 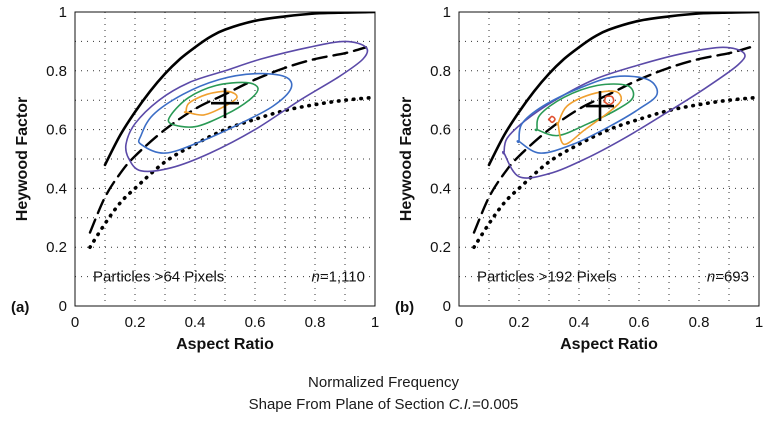 I want to click on caption-line-2: Shape From Plane of Section C.I.=0.005, so click(x=383, y=404).